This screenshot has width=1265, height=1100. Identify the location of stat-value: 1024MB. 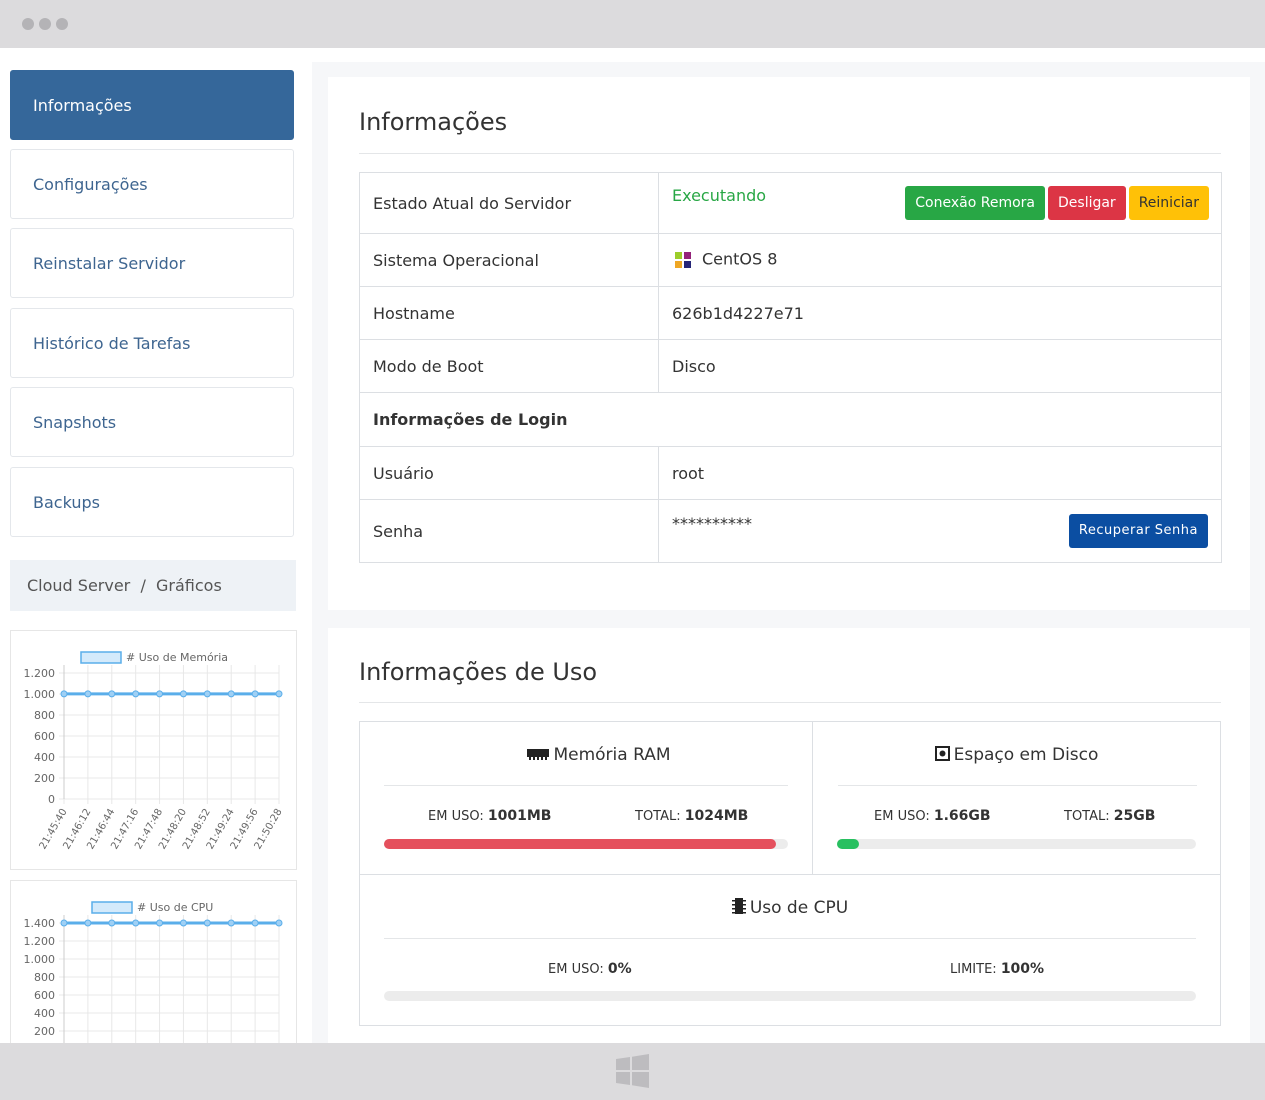
(716, 816).